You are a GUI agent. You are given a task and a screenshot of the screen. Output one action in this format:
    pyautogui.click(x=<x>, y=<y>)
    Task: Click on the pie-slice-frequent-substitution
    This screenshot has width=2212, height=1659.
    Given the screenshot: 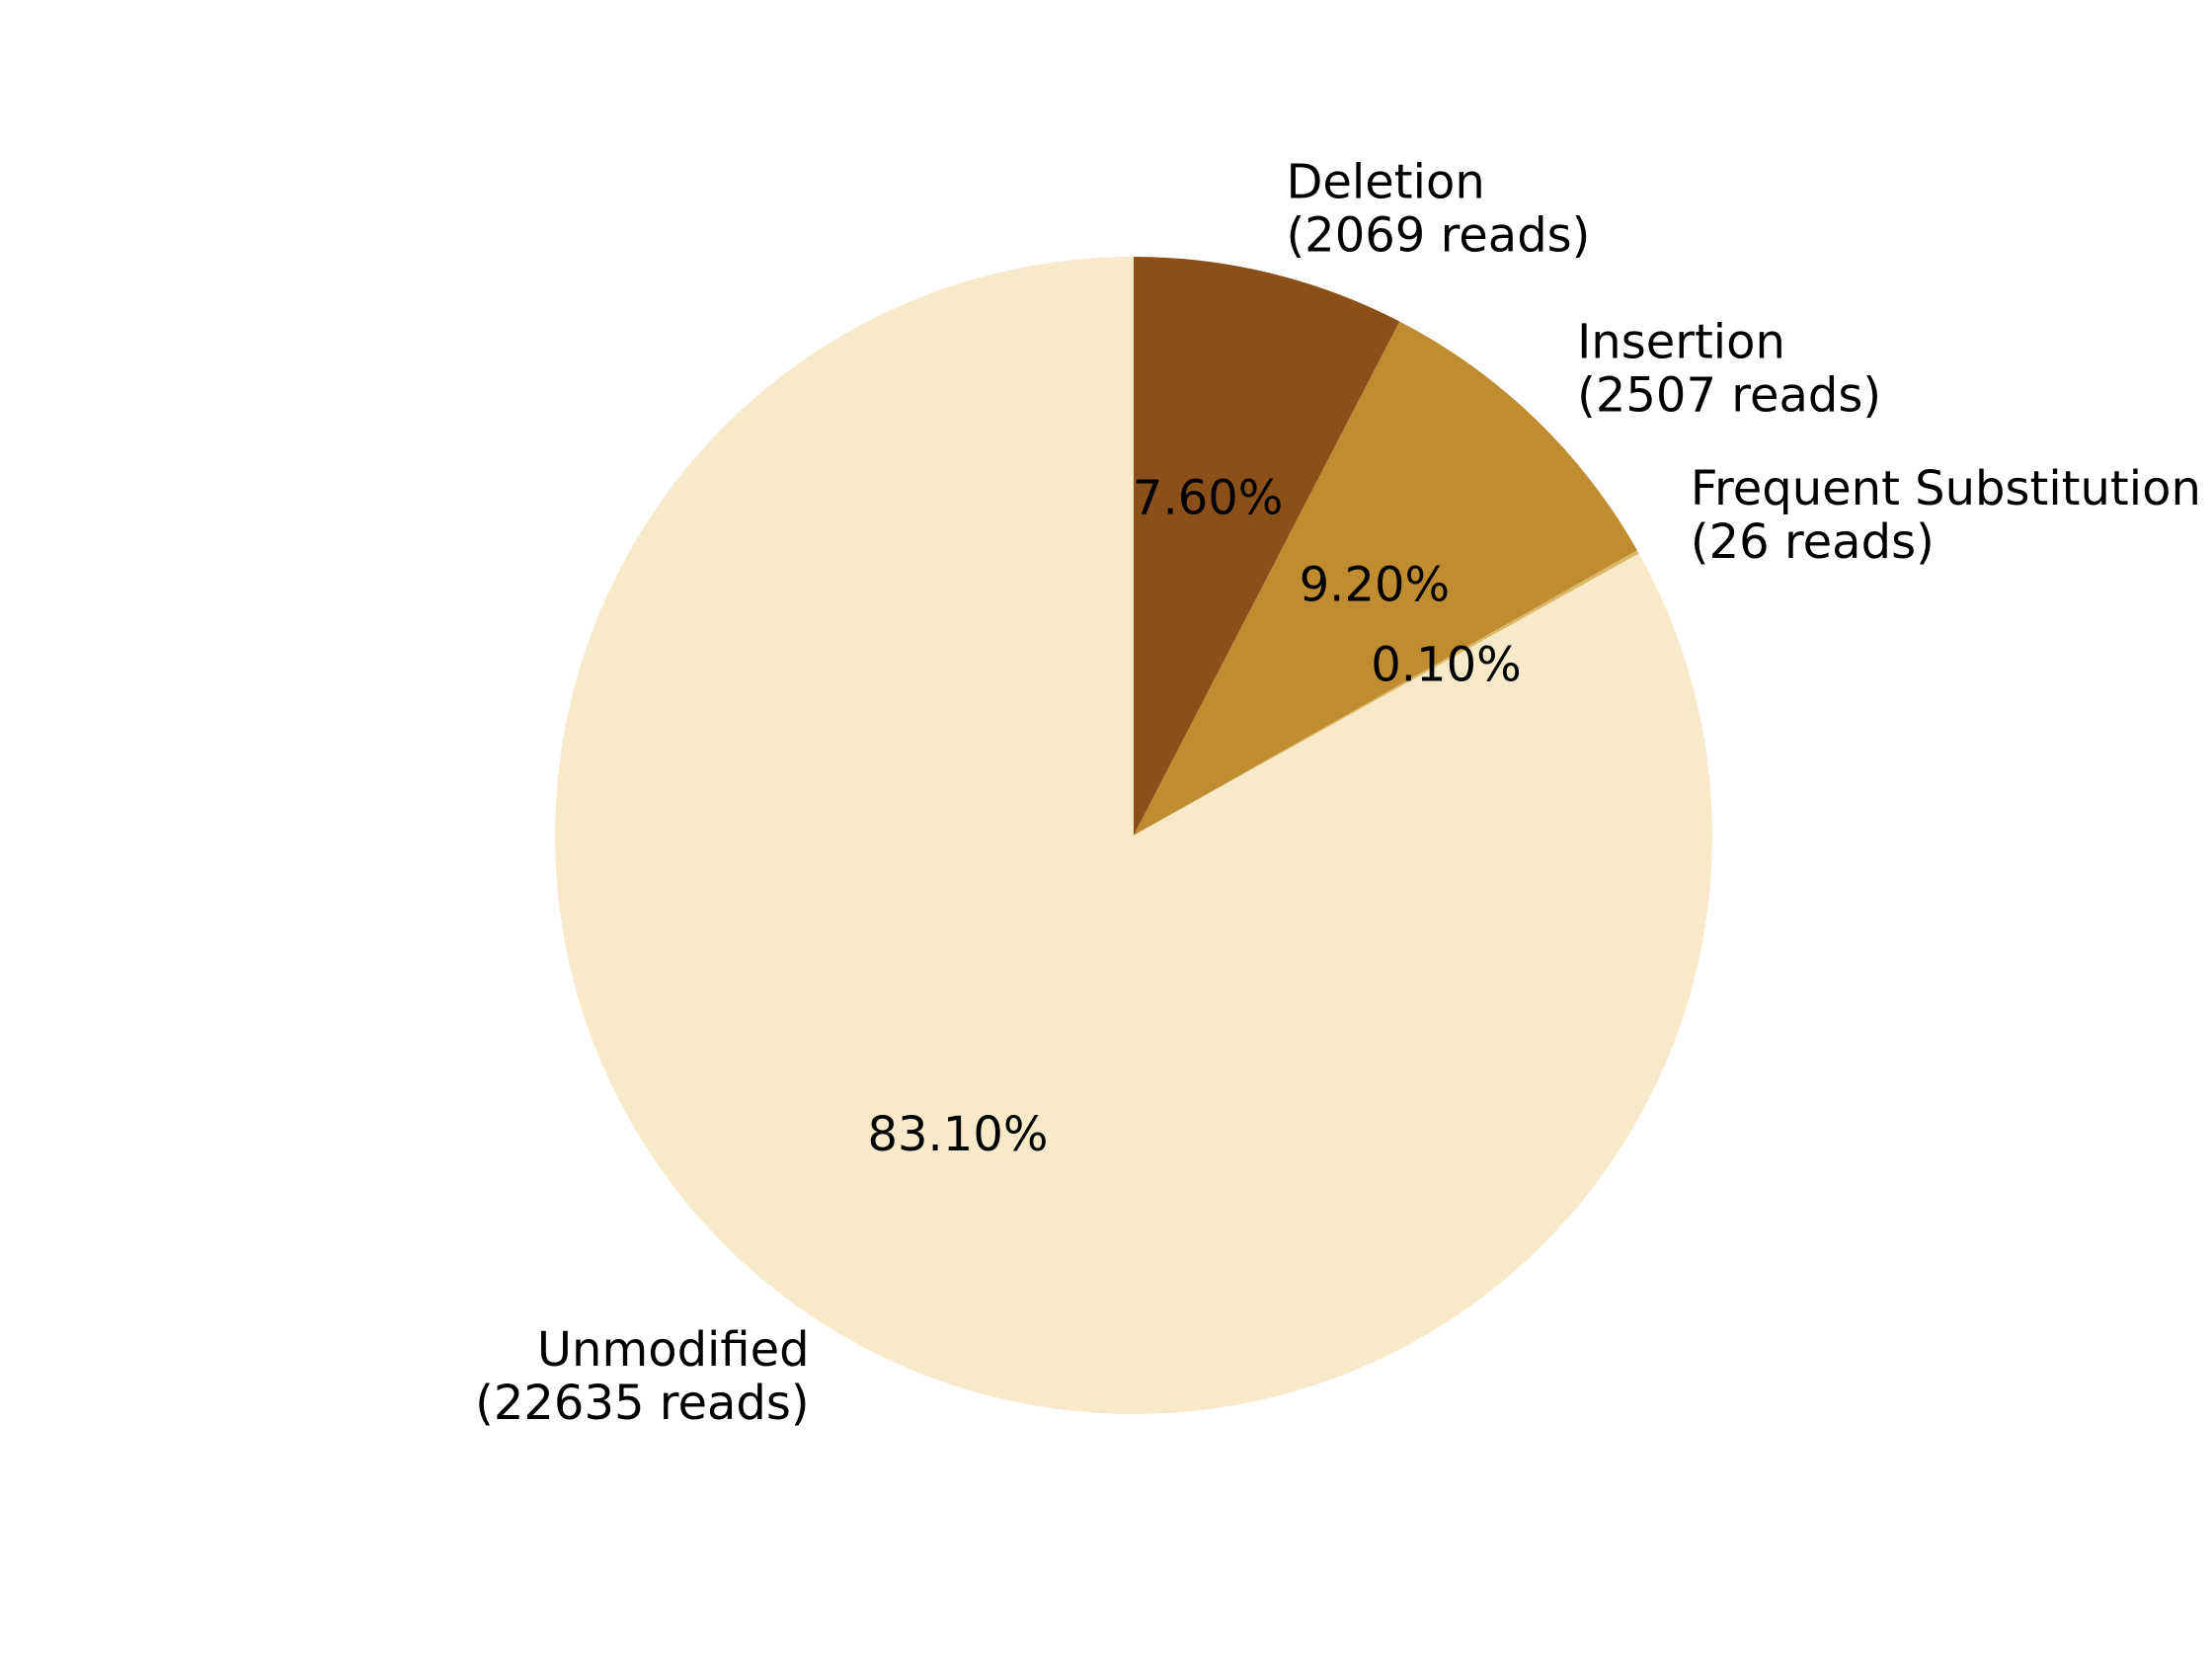 What is the action you would take?
    pyautogui.click(x=1387, y=693)
    